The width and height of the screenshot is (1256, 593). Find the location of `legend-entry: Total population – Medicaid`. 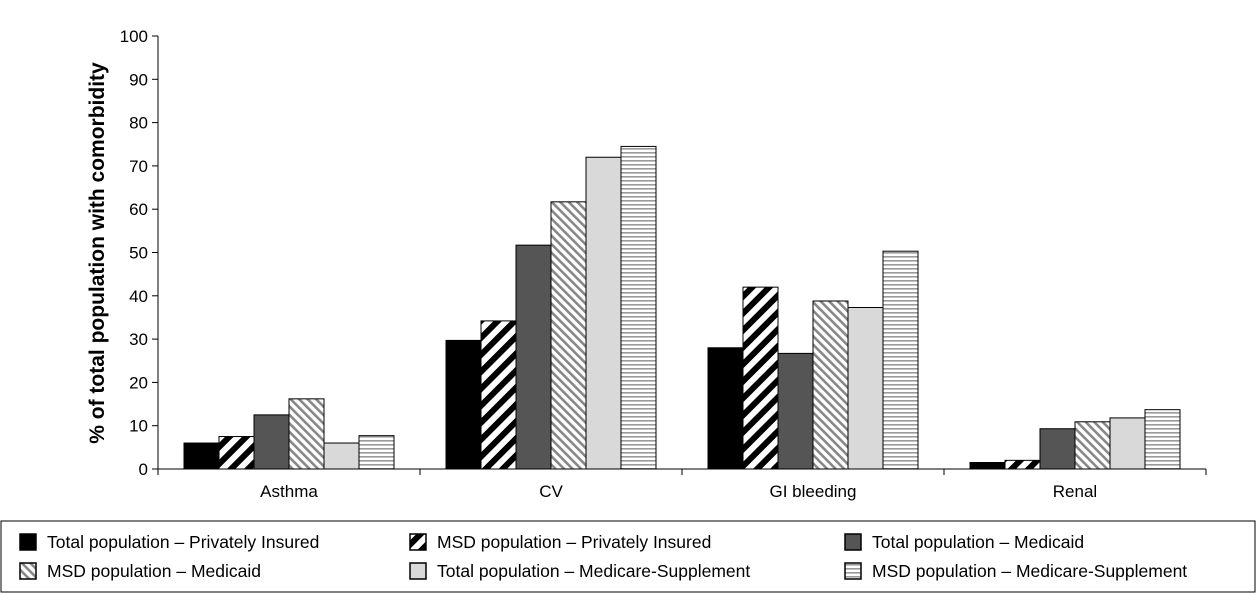

legend-entry: Total population – Medicaid is located at coordinates (978, 542).